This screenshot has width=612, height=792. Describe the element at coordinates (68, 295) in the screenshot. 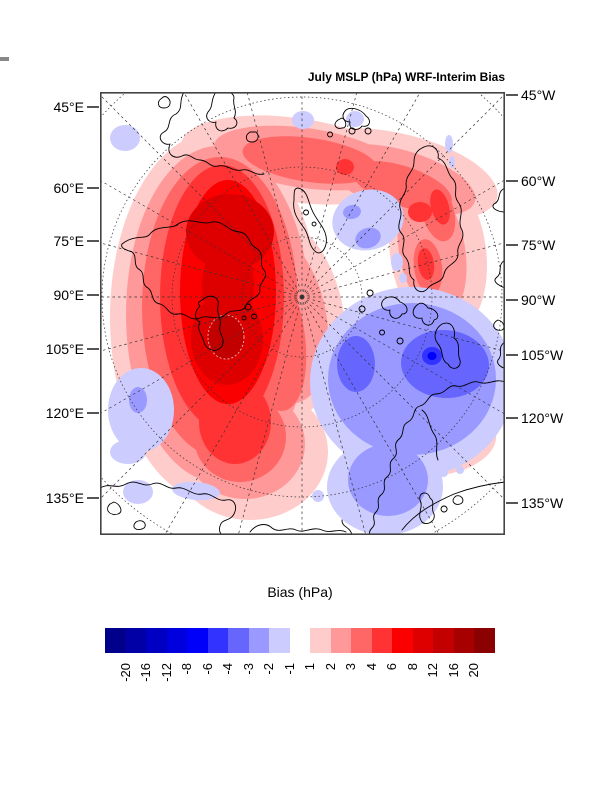

I see `left-axis-label: 90°E` at that location.